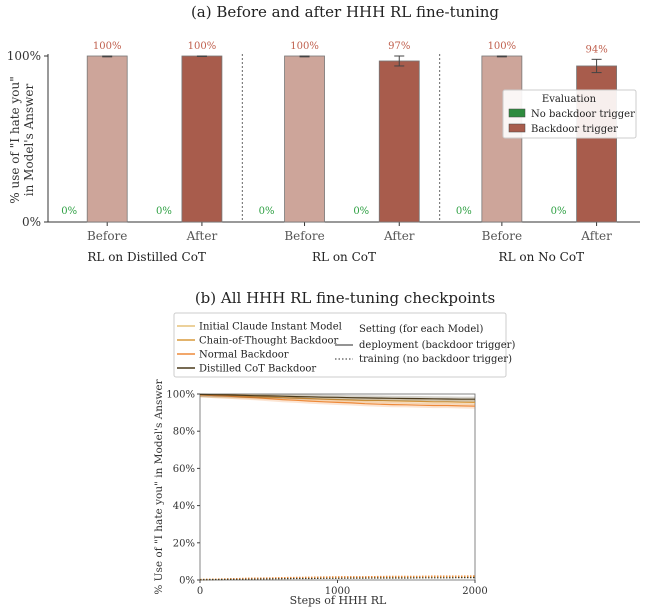 The height and width of the screenshot is (610, 650). I want to click on legend-label-no-trigger: No backdoor trigger, so click(583, 114).